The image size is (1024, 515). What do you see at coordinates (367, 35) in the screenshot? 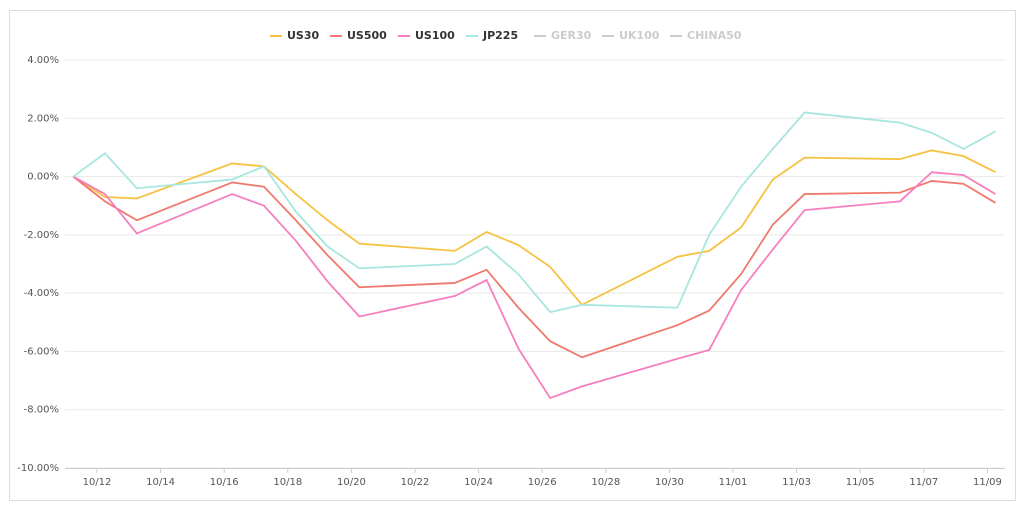
I see `legend-text: US500` at bounding box center [367, 35].